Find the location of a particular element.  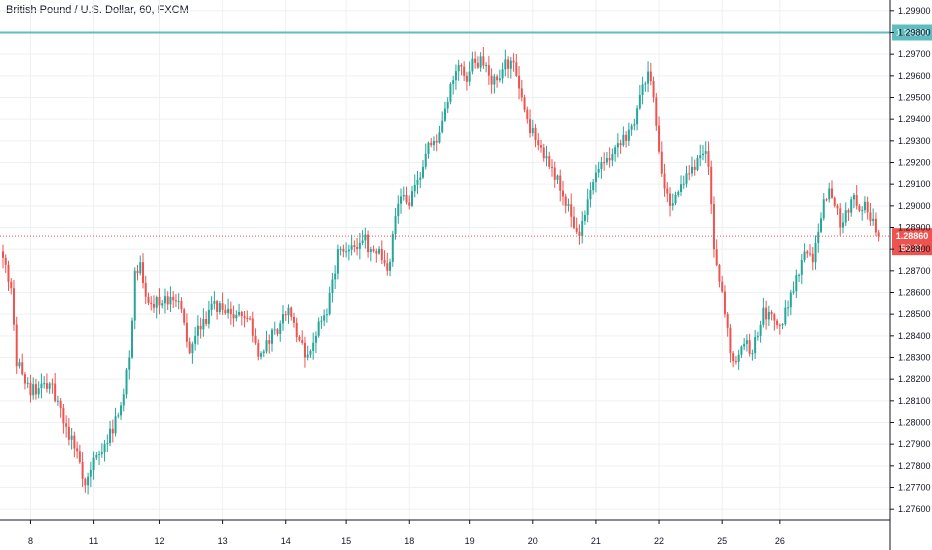

last-price-tag is located at coordinates (912, 242).